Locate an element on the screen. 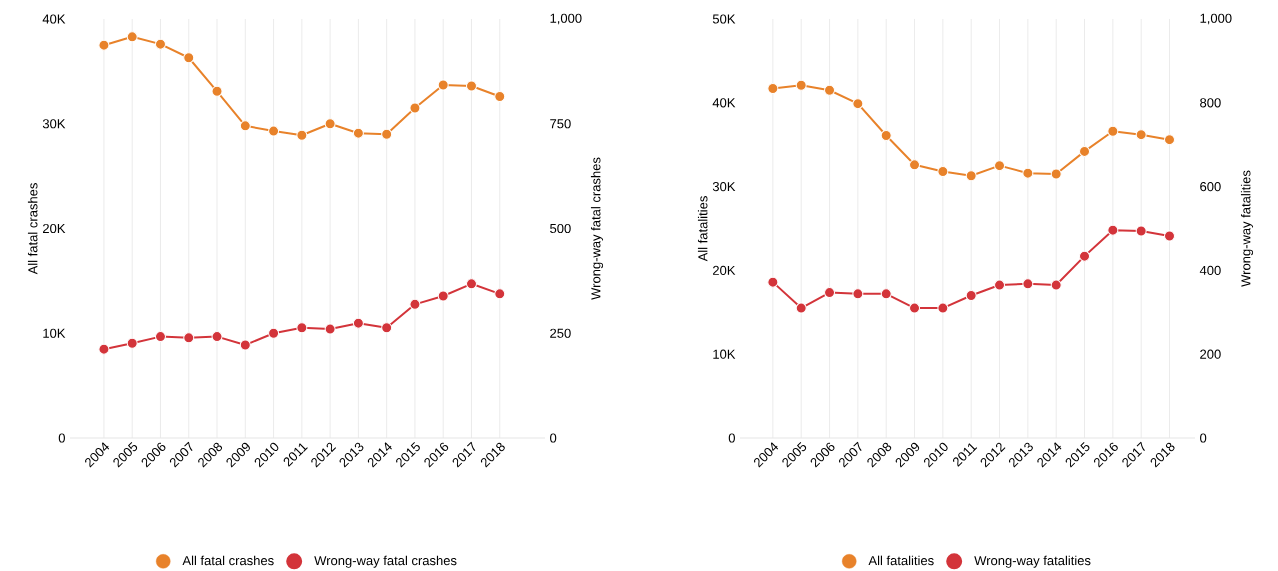 The width and height of the screenshot is (1278, 571). legend-label: All fatalities is located at coordinates (901, 560).